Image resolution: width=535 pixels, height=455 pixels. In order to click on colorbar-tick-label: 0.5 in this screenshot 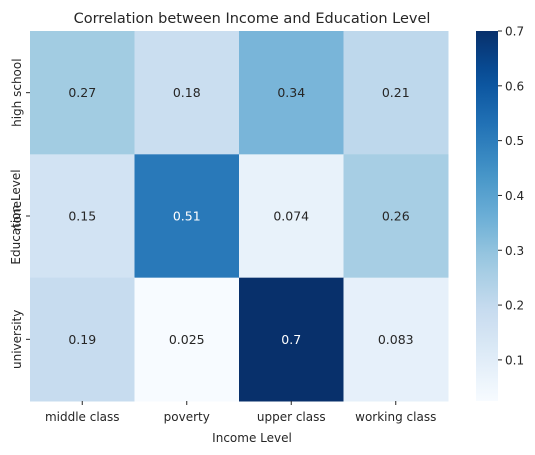, I will do `click(514, 141)`.